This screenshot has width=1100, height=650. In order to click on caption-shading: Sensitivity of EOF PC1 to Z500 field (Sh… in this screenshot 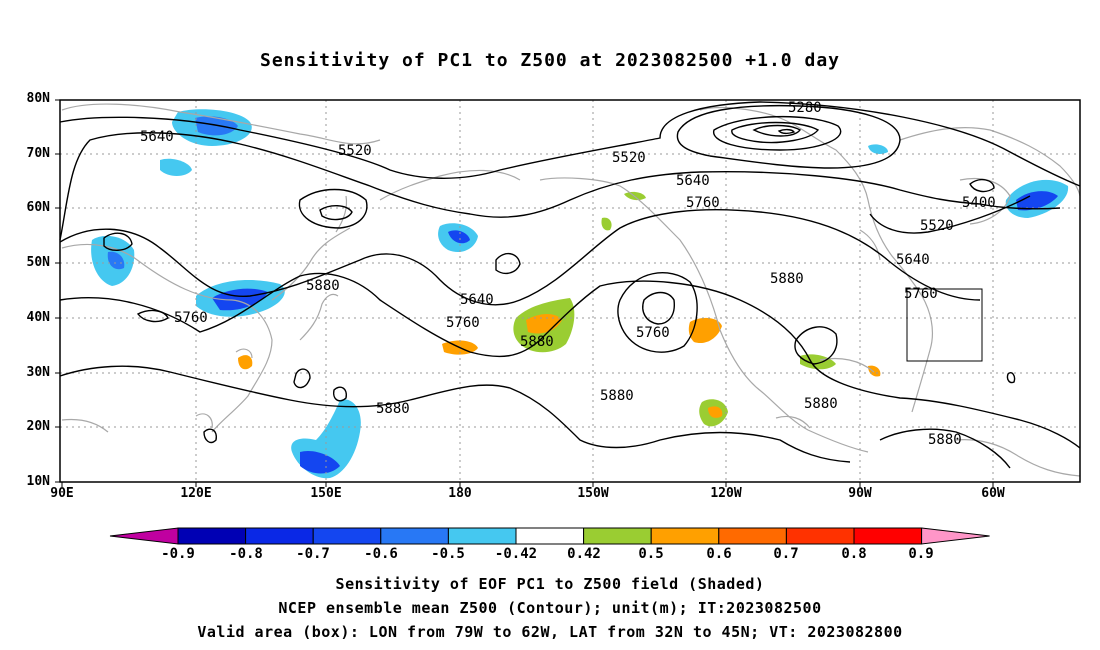, I will do `click(550, 584)`.